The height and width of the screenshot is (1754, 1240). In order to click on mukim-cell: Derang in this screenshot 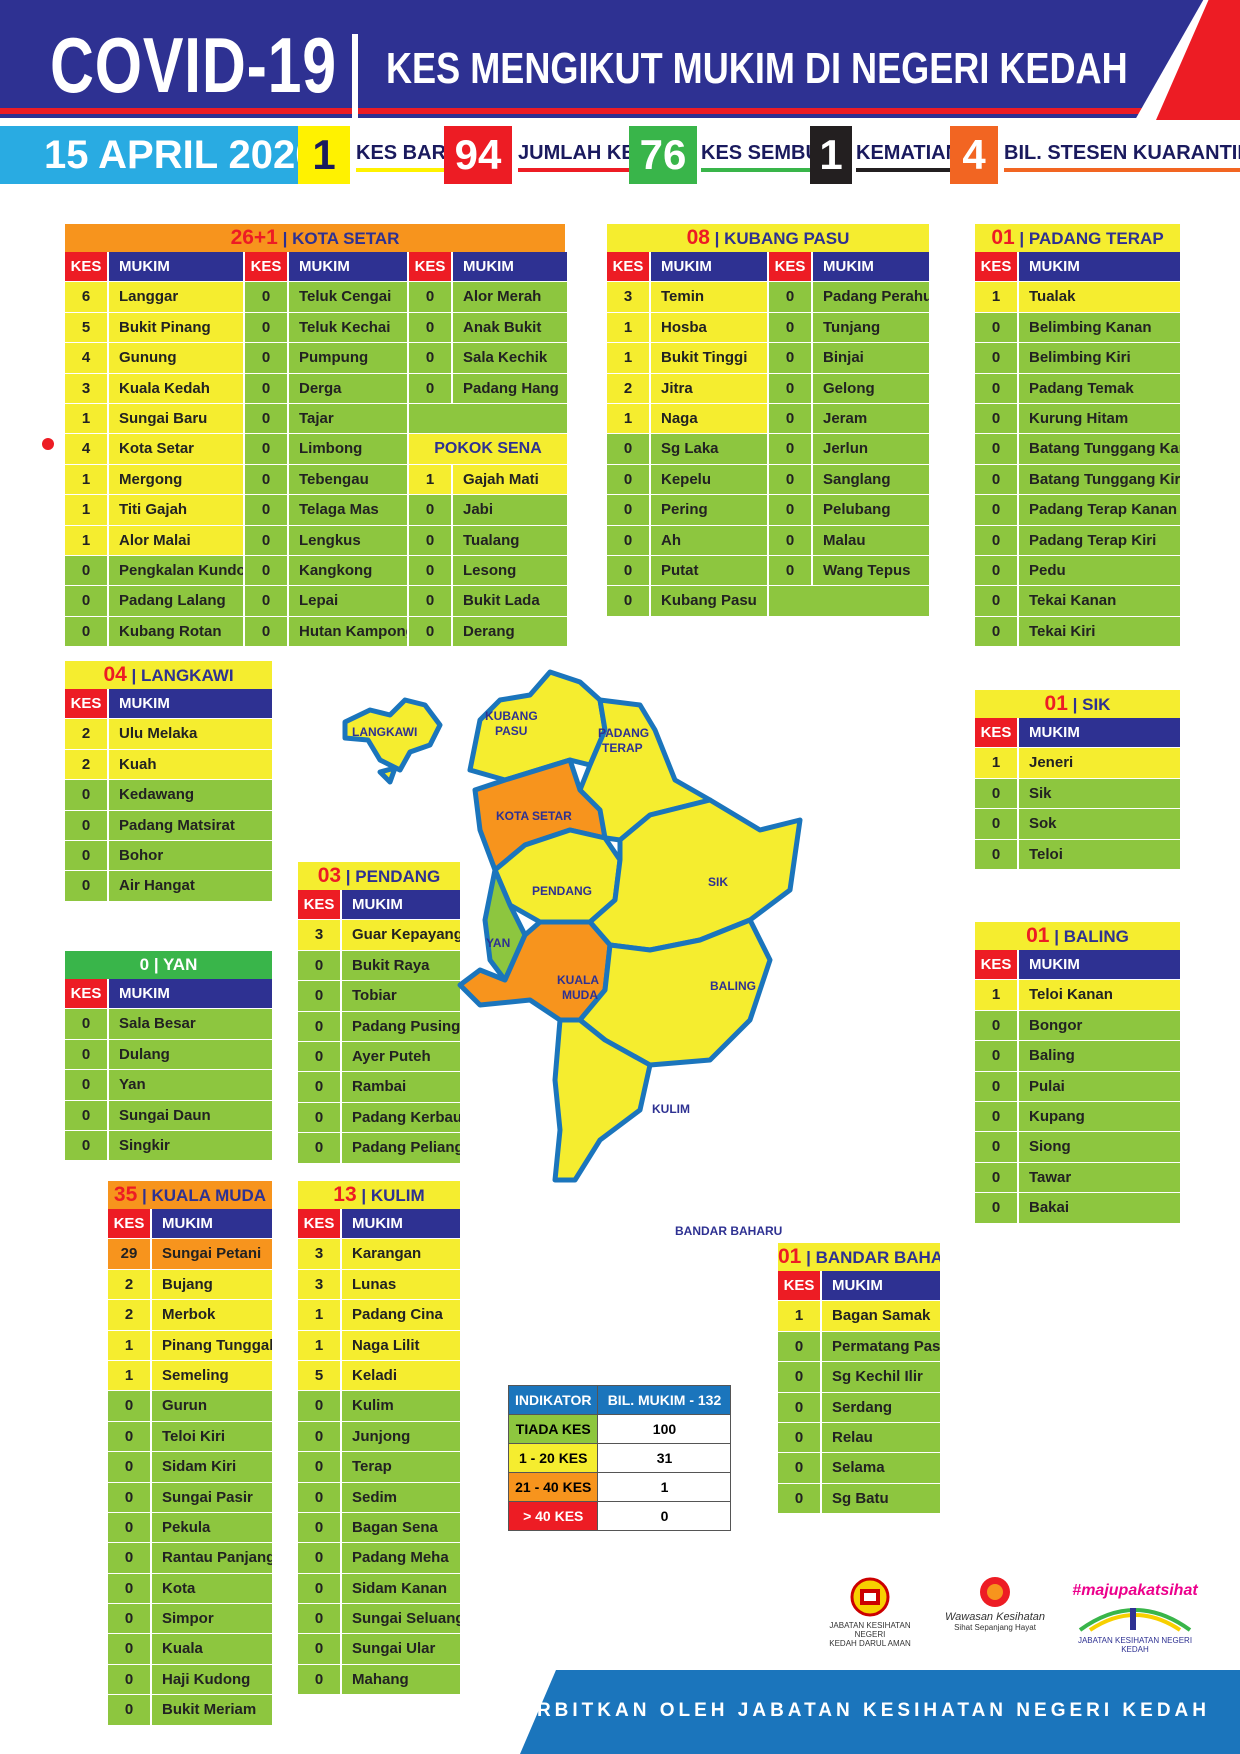, I will do `click(489, 631)`.